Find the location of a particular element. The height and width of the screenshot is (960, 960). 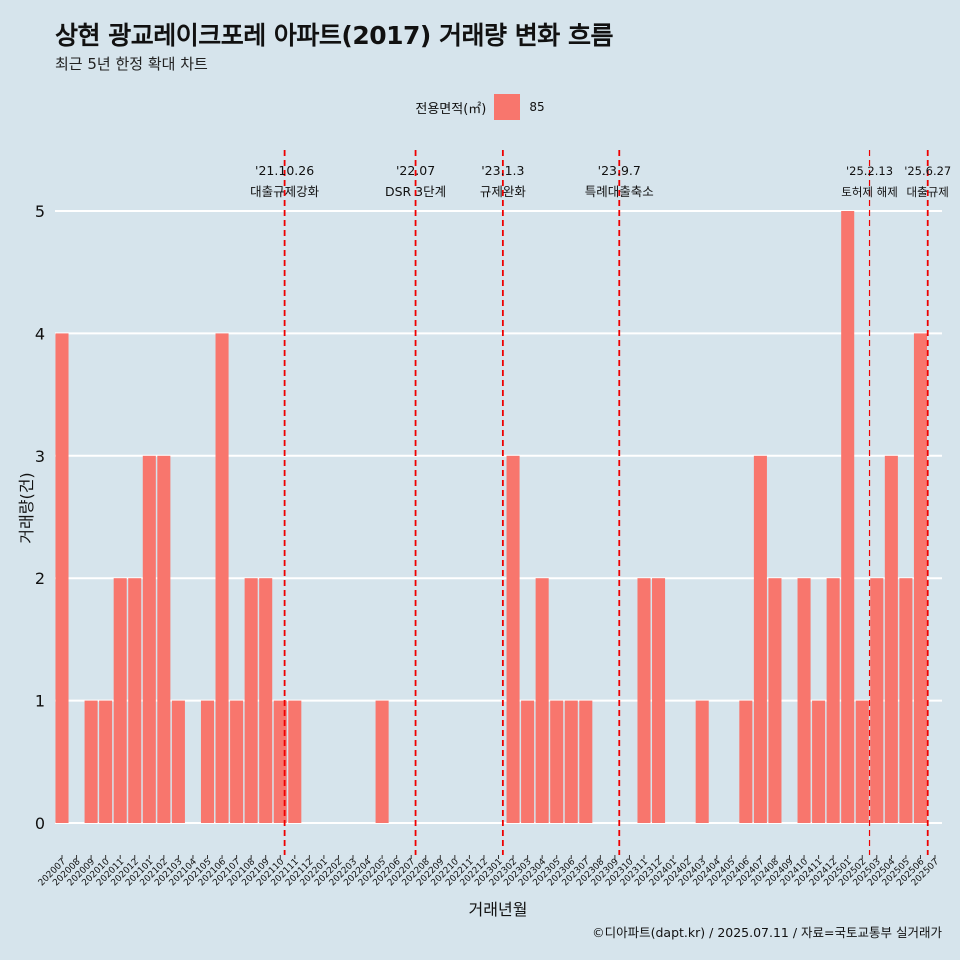

legend-title: 전용면적(㎡) is located at coordinates (451, 109).